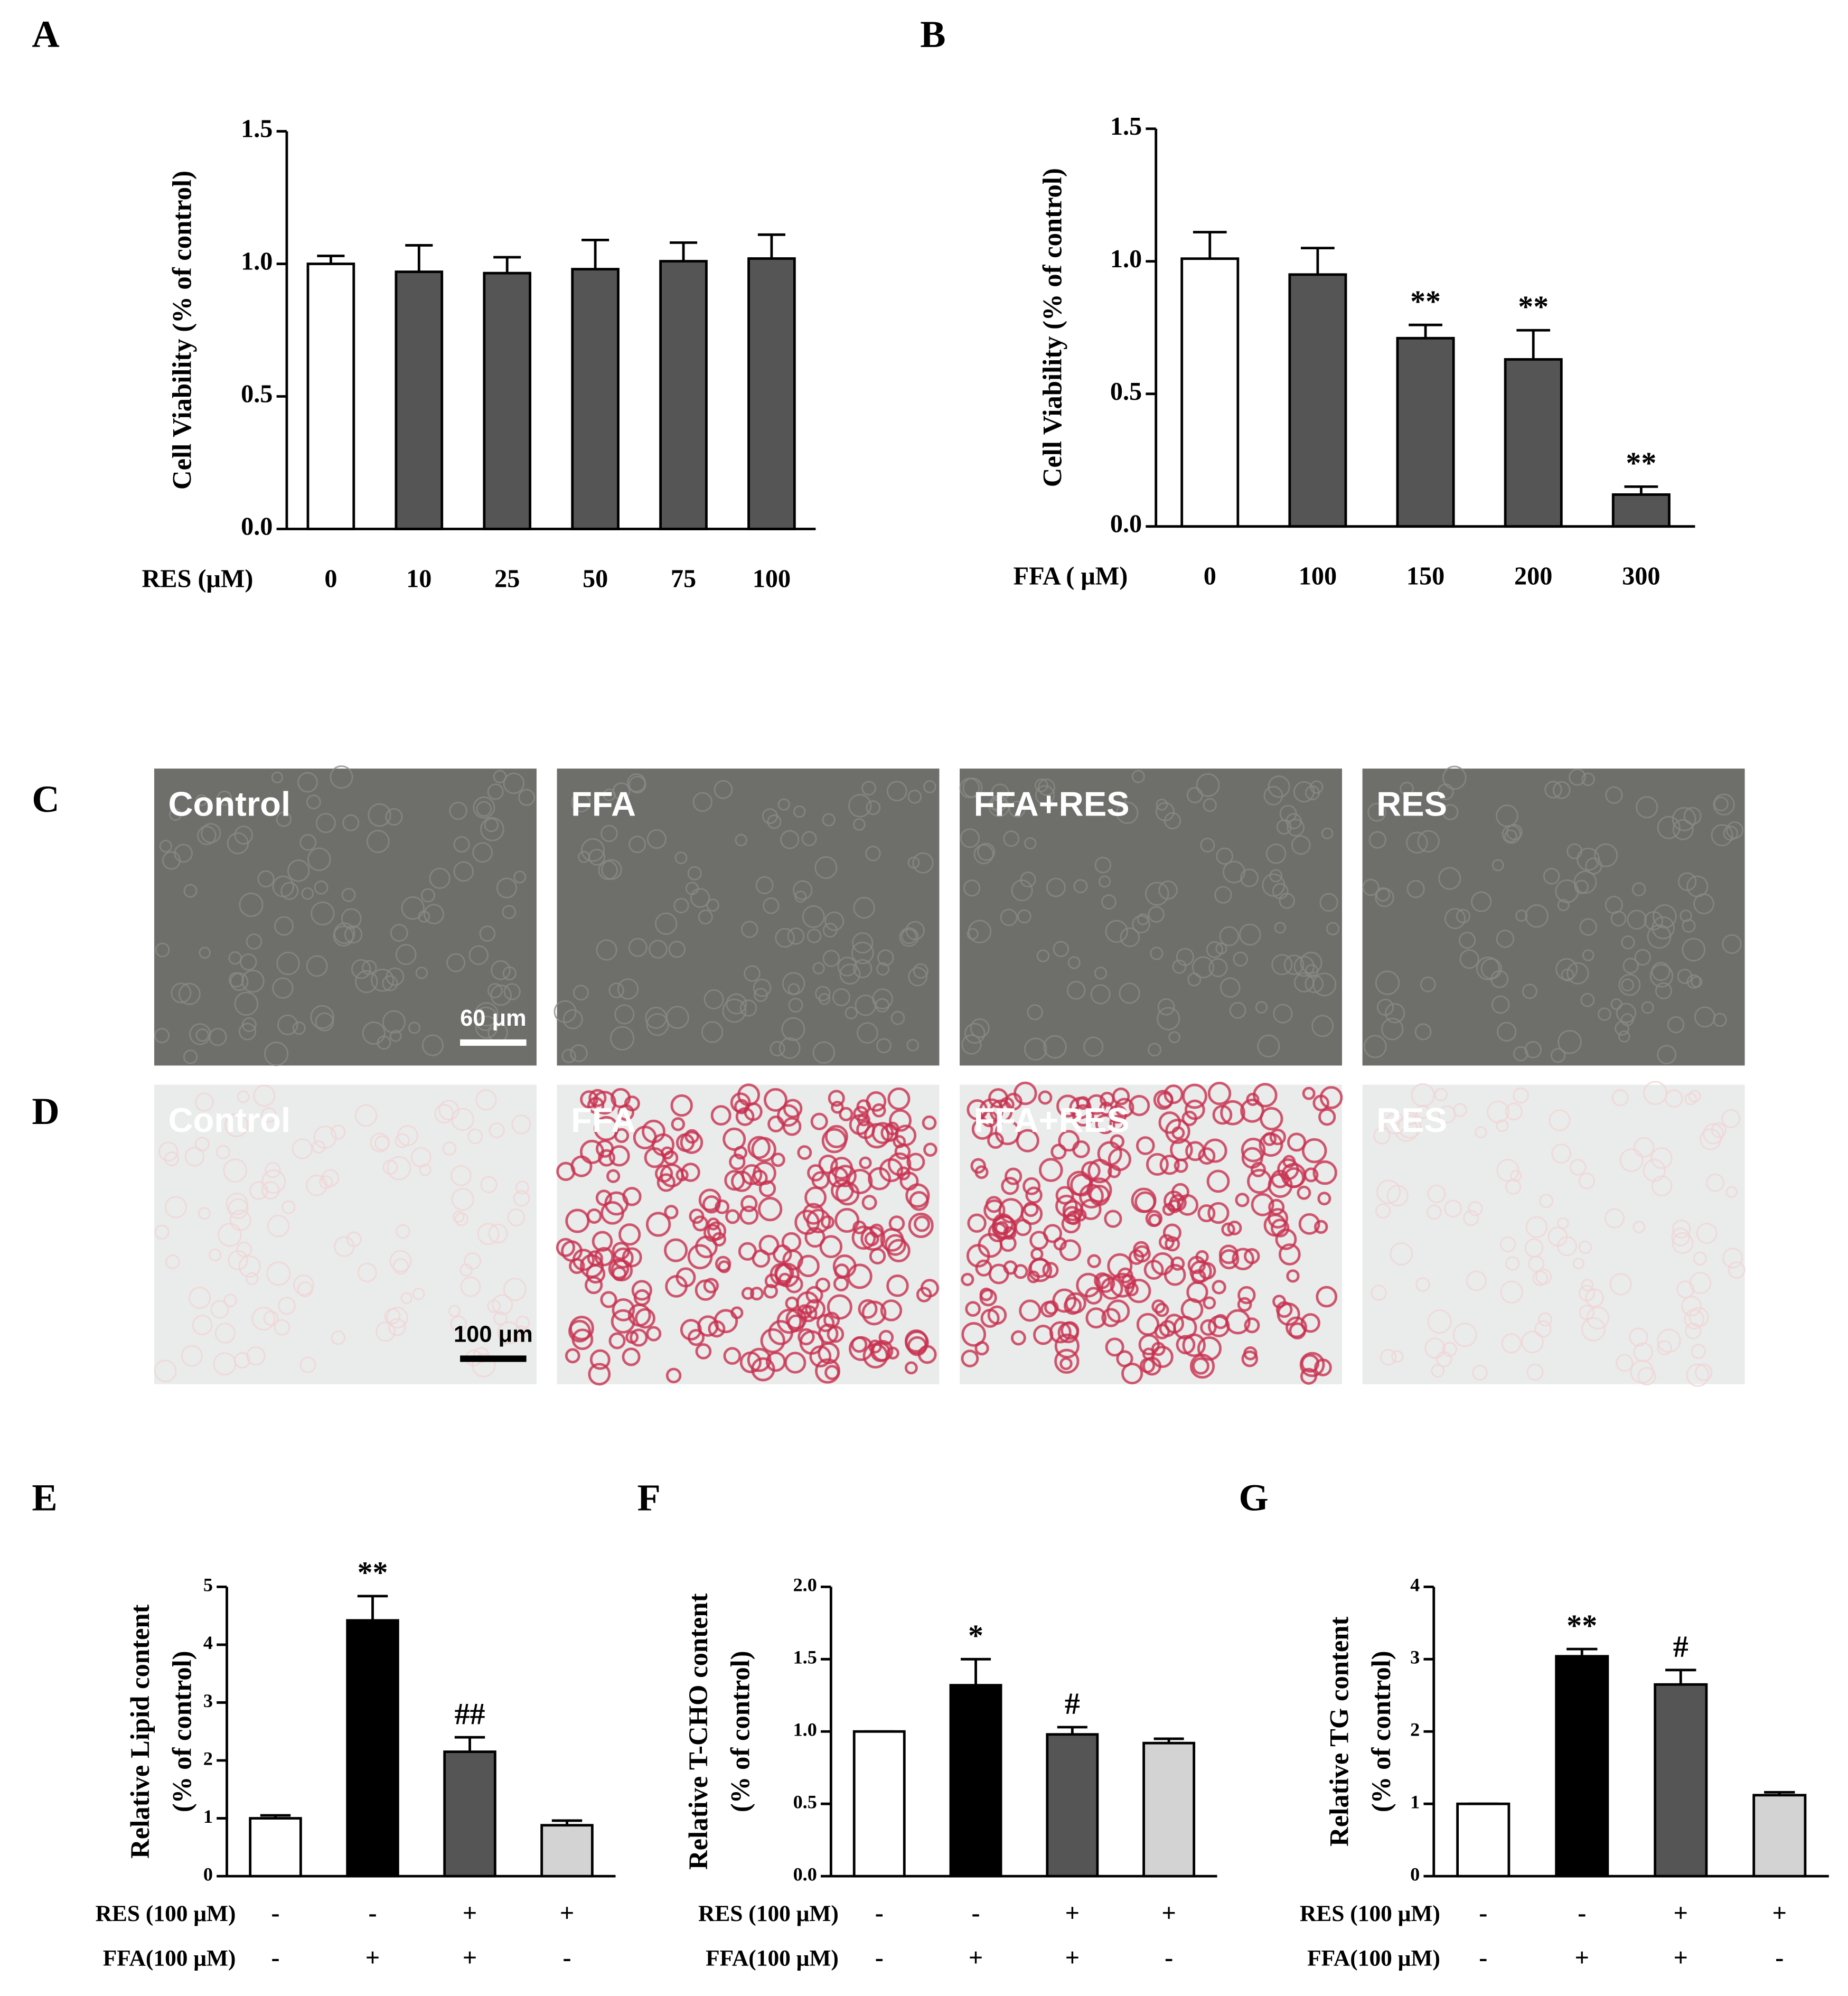  Describe the element at coordinates (1168, 1913) in the screenshot. I see `treatment-sign: +` at that location.